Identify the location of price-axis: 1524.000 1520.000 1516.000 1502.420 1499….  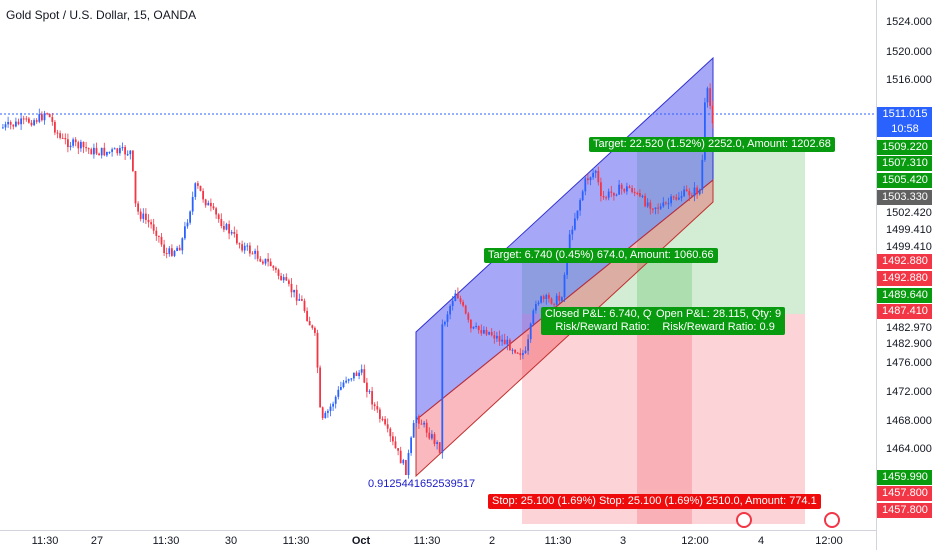
(904, 275).